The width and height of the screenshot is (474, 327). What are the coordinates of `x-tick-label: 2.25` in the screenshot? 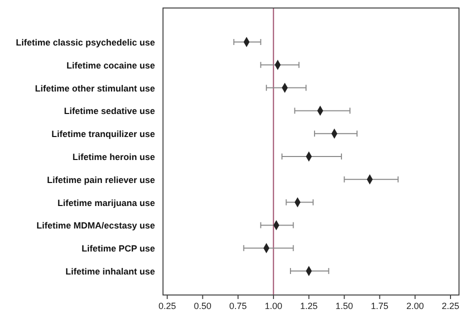 It's located at (451, 306).